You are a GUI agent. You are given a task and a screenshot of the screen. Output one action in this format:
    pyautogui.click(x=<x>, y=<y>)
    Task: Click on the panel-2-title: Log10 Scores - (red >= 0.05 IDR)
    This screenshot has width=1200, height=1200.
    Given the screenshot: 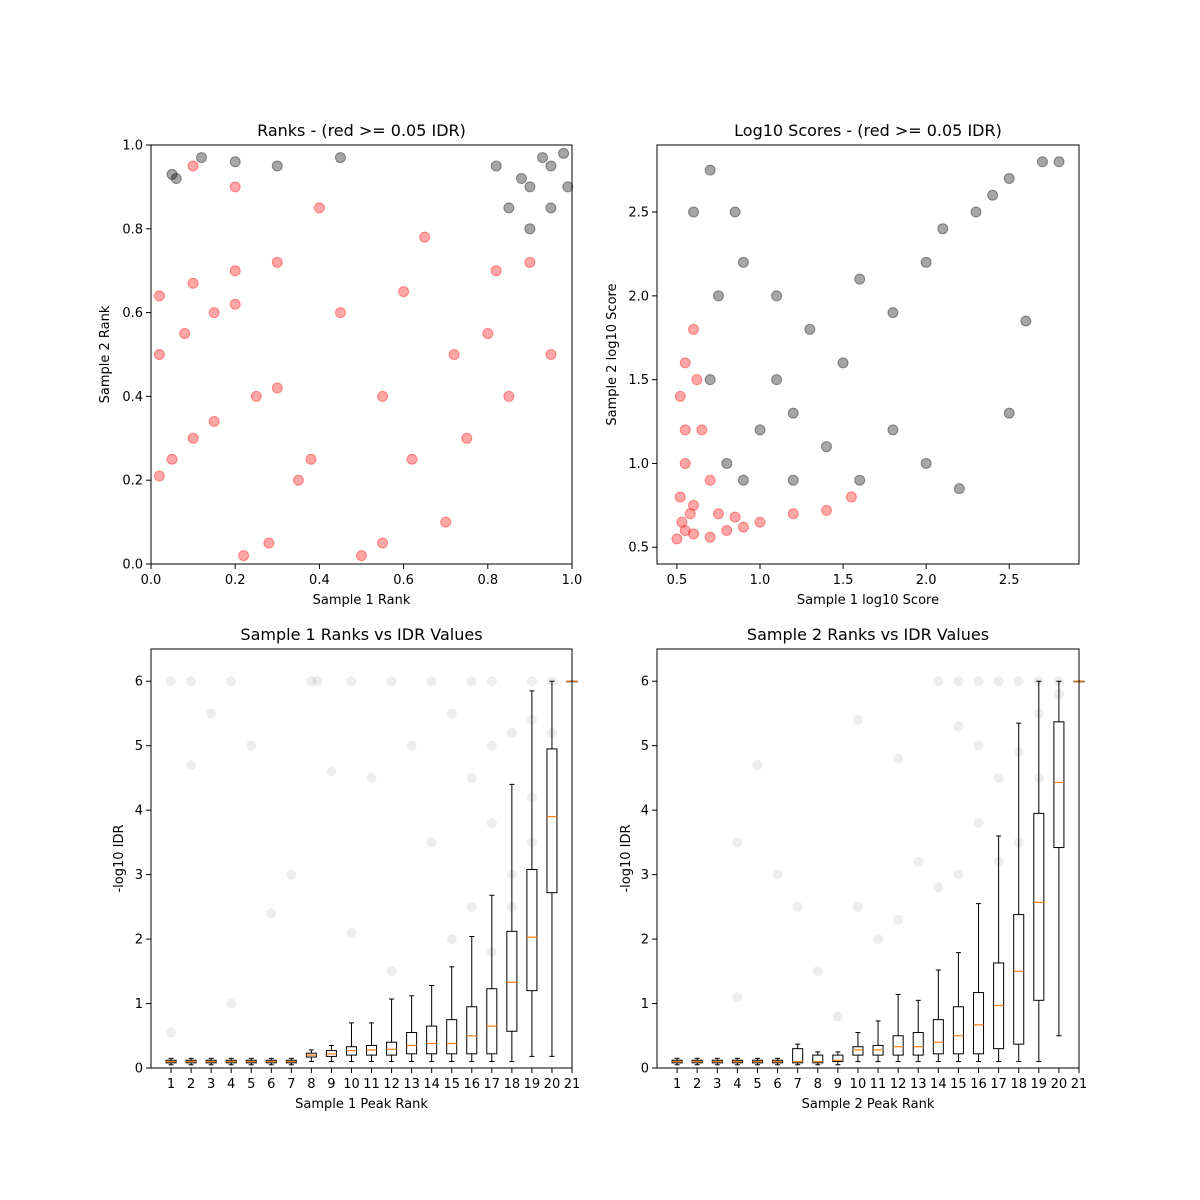 What is the action you would take?
    pyautogui.click(x=868, y=130)
    